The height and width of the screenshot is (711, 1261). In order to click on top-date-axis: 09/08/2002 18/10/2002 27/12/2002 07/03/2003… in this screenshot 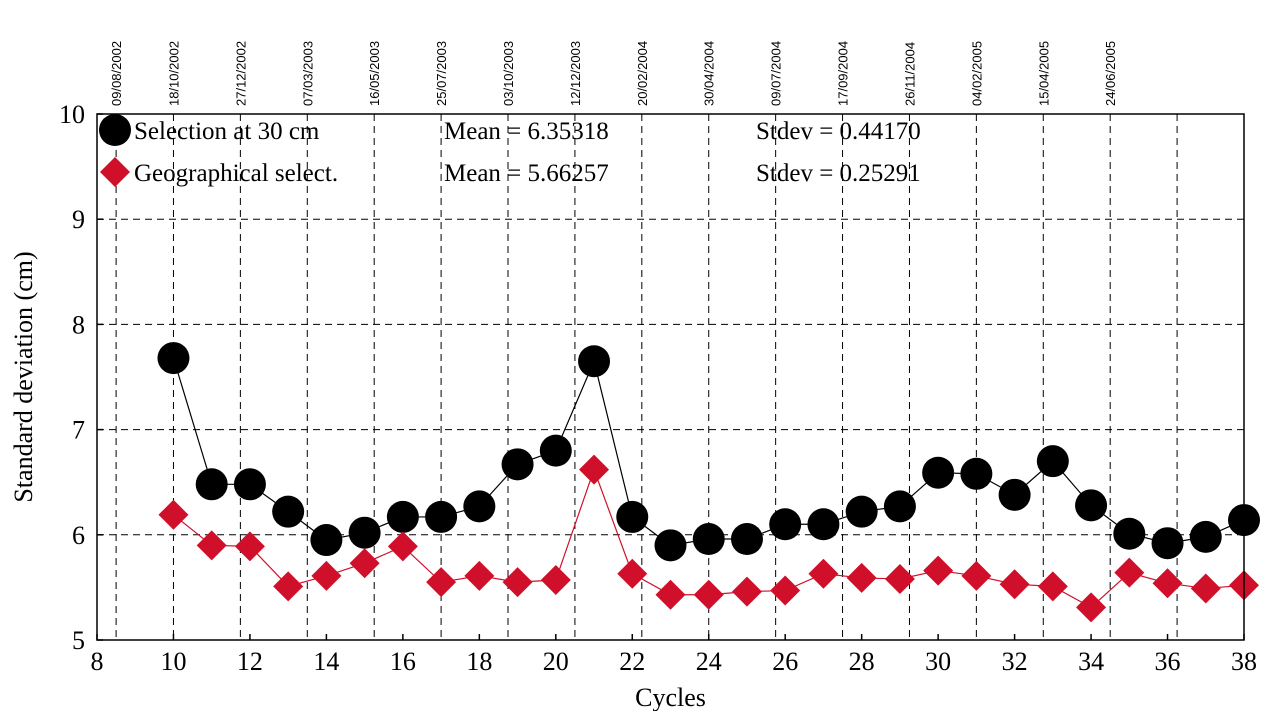, I will do `click(613, 73)`.